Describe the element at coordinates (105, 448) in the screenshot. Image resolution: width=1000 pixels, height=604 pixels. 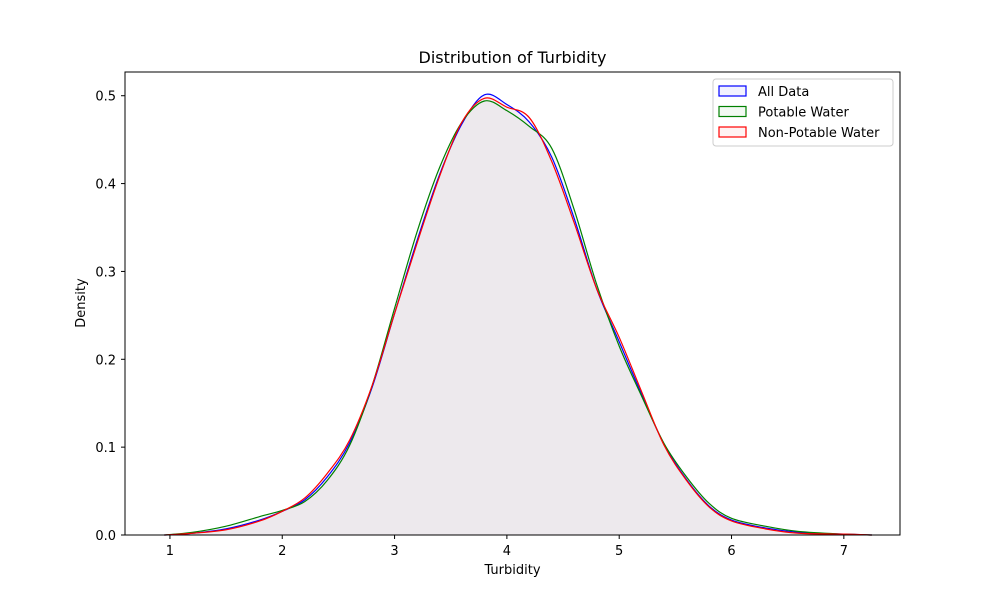
I see `y-tick-label-1: 0.1` at that location.